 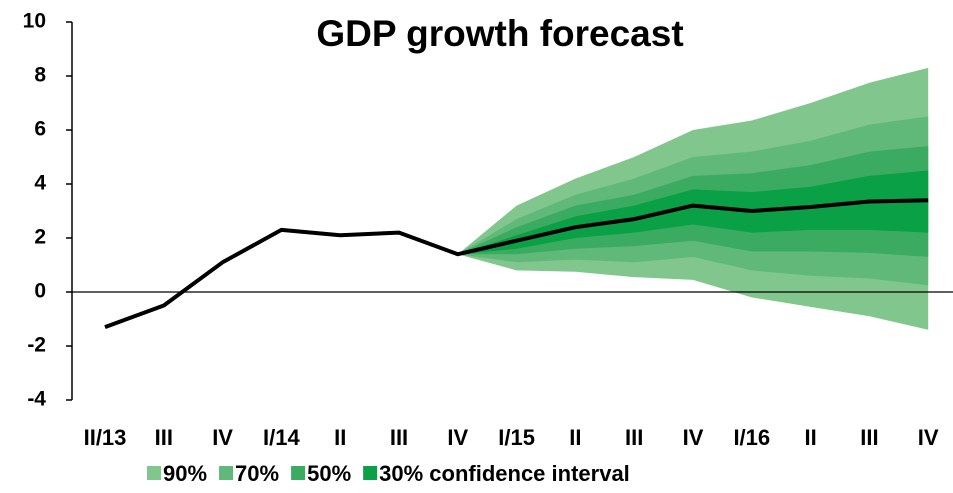 What do you see at coordinates (40, 237) in the screenshot?
I see `y-tick-label: 2` at bounding box center [40, 237].